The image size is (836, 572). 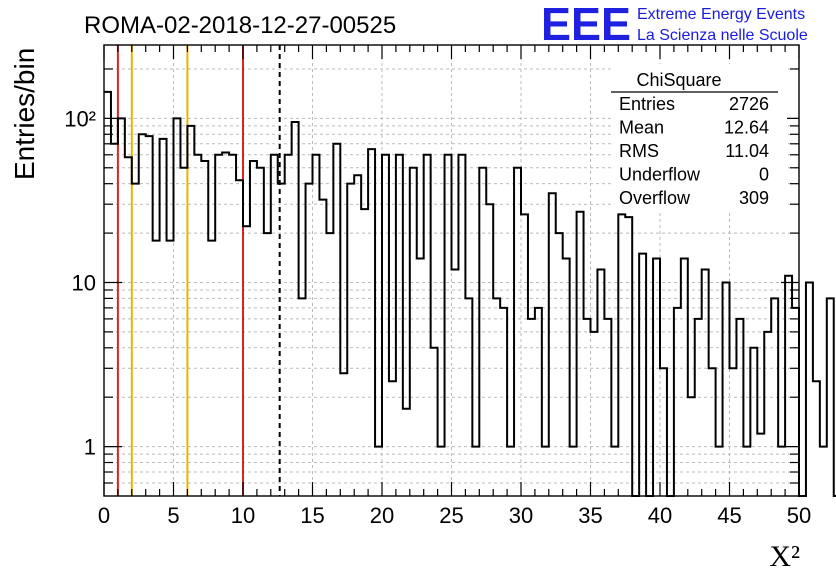 What do you see at coordinates (451, 515) in the screenshot?
I see `x-tick-label: 25` at bounding box center [451, 515].